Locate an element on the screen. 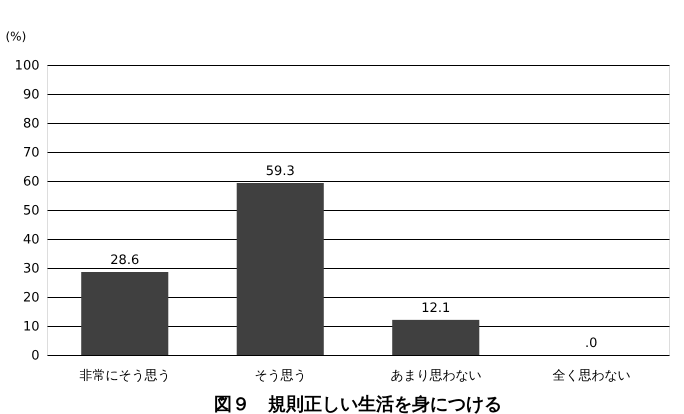 This screenshot has height=414, width=684. y-tick-label: 20 is located at coordinates (31, 298).